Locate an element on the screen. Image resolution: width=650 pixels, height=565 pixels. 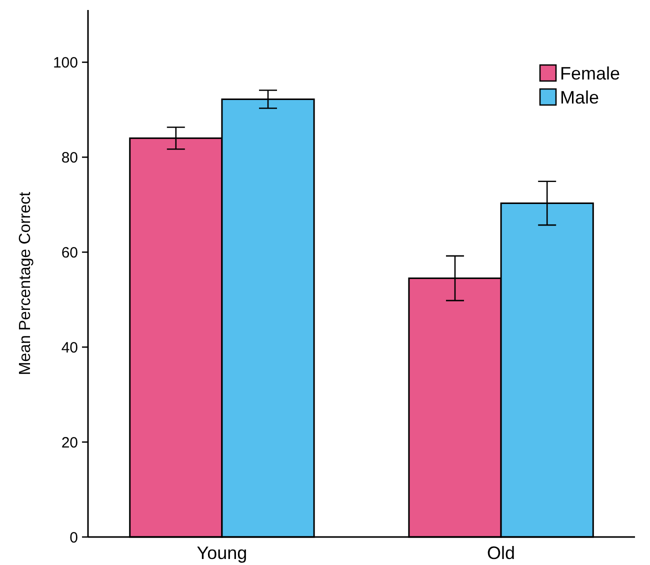
y-axis-title: Mean Percentage Correct is located at coordinates (25, 283).